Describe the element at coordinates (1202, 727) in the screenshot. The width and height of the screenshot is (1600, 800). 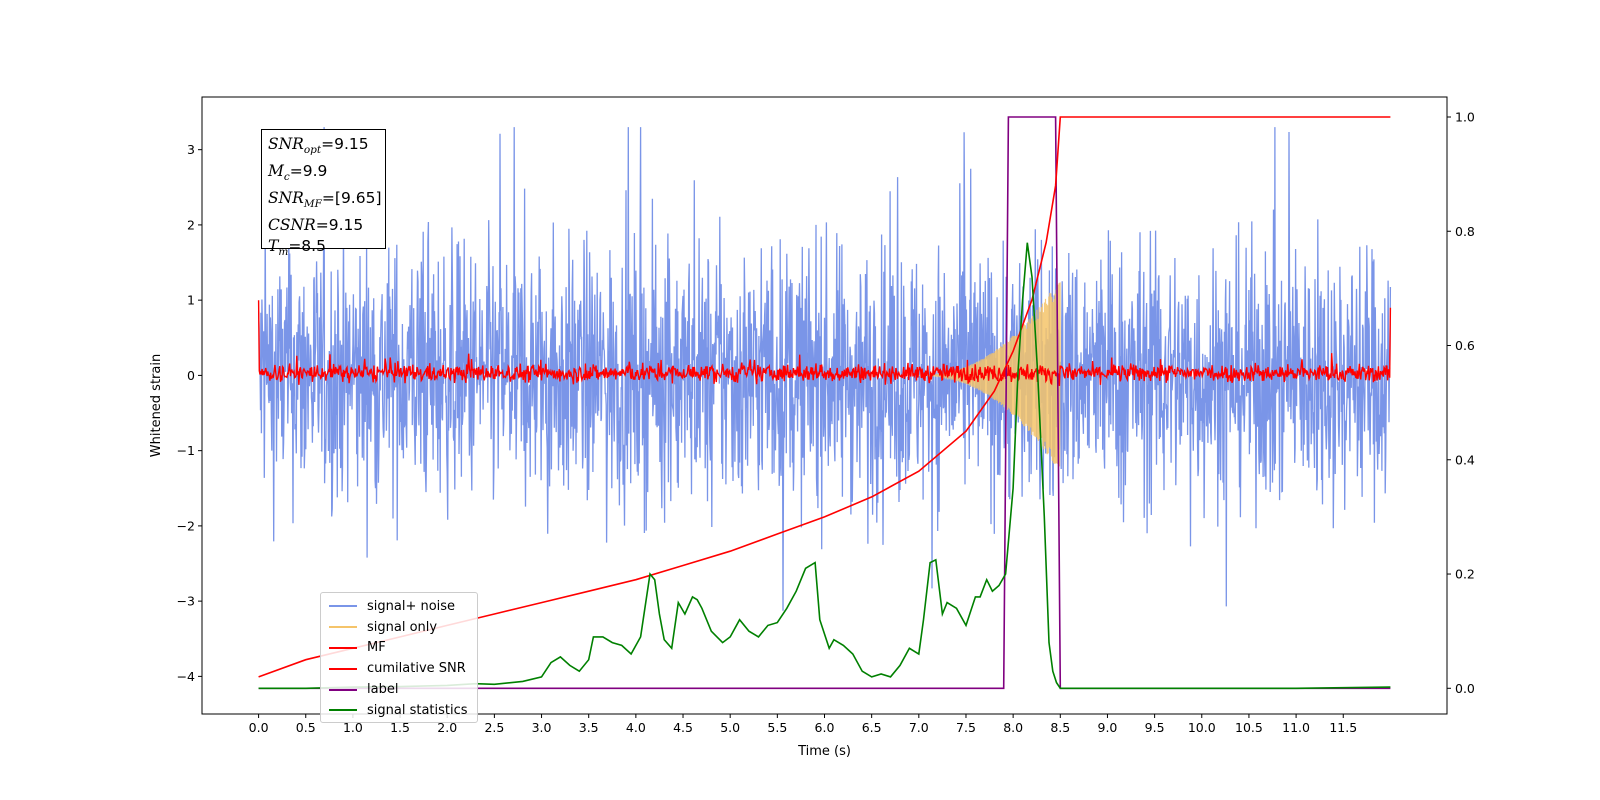
I see `x-tick-label: 10.0` at that location.